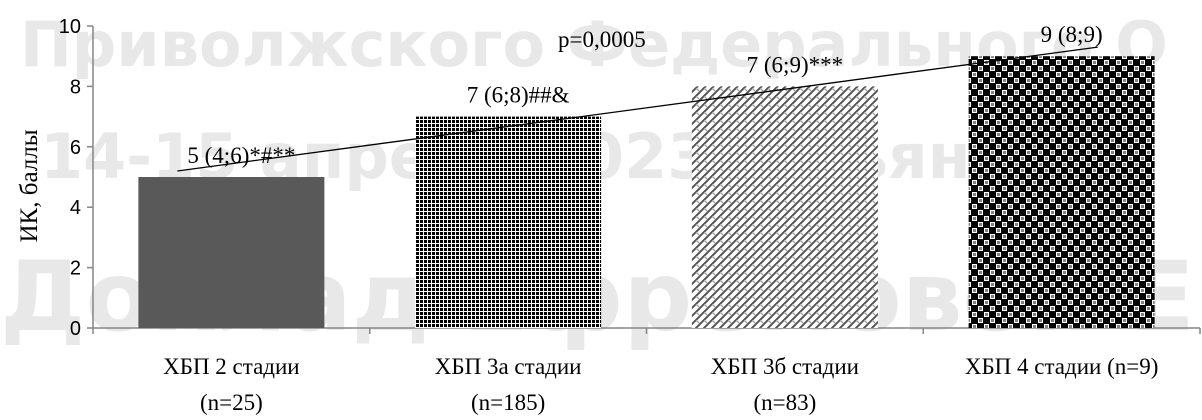 This screenshot has width=1202, height=420. Describe the element at coordinates (646, 331) in the screenshot. I see `x-ticks` at that location.